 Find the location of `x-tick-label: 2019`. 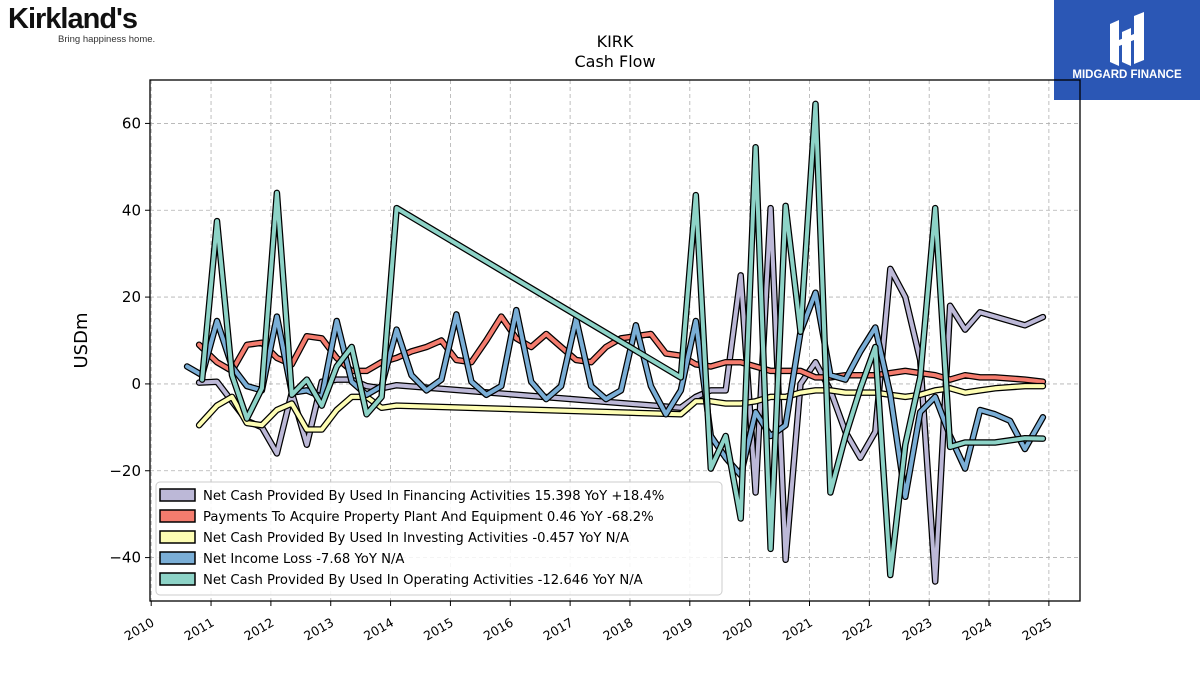

x-tick-label: 2019 is located at coordinates (677, 629).